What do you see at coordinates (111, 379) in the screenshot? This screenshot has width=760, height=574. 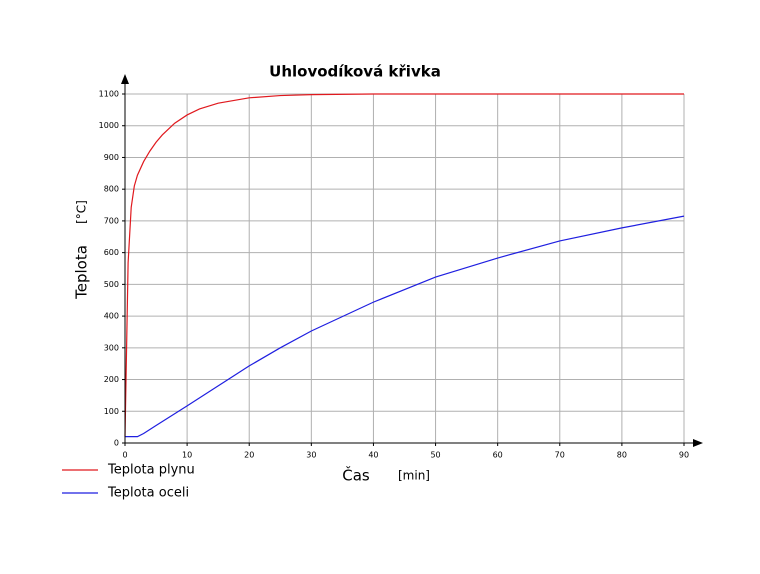 I see `y-tick-label: 200` at bounding box center [111, 379].